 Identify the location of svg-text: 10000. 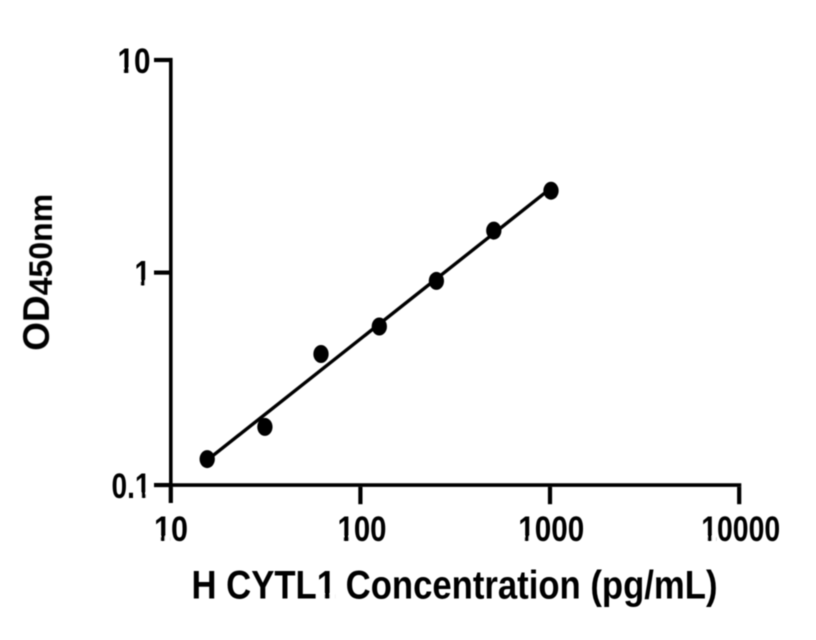
(740, 529).